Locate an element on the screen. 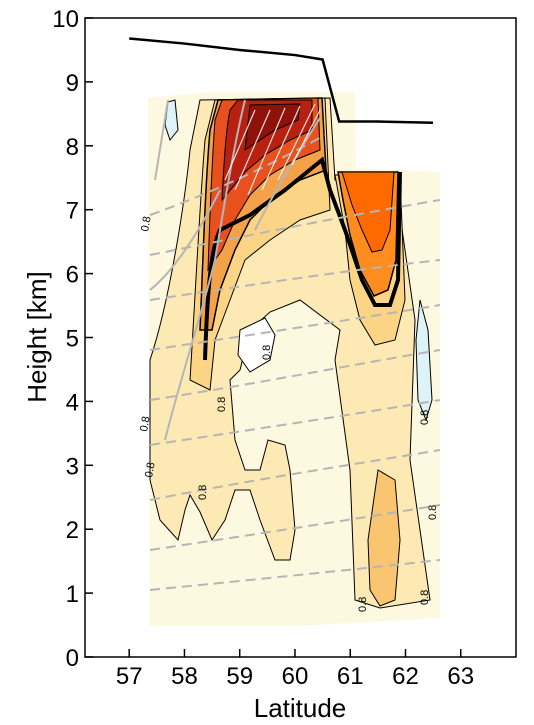 The width and height of the screenshot is (534, 725). field-white-pocket is located at coordinates (256, 345).